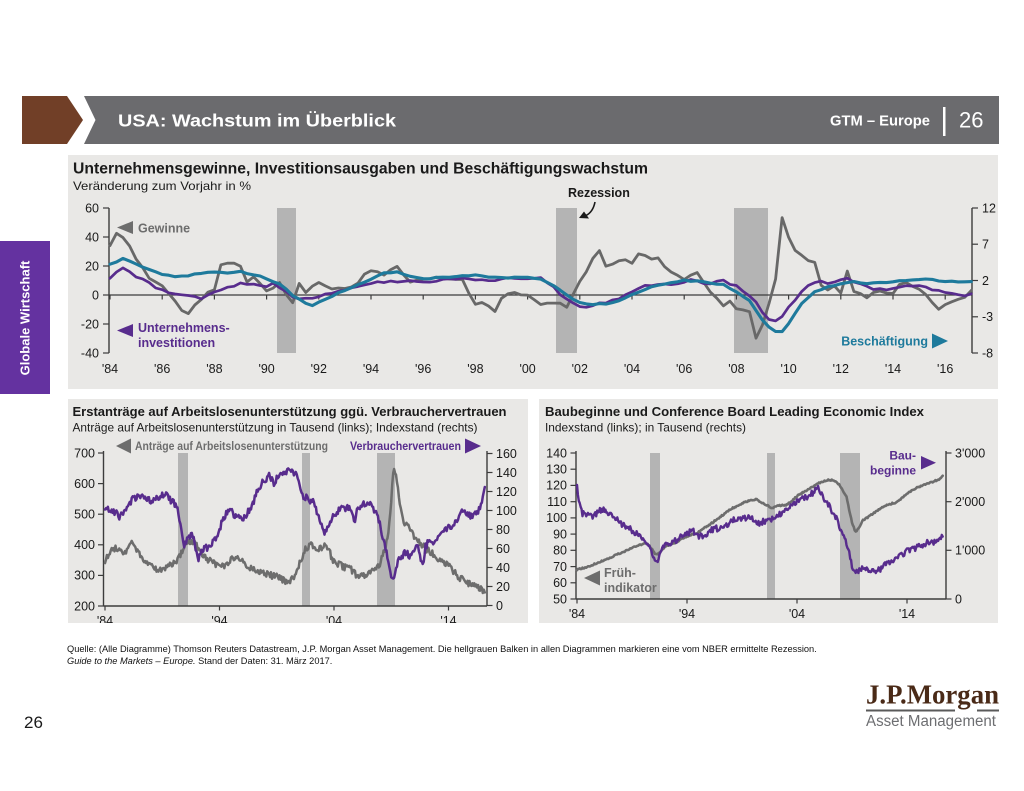  What do you see at coordinates (841, 369) in the screenshot?
I see `svg-text: '12` at bounding box center [841, 369].